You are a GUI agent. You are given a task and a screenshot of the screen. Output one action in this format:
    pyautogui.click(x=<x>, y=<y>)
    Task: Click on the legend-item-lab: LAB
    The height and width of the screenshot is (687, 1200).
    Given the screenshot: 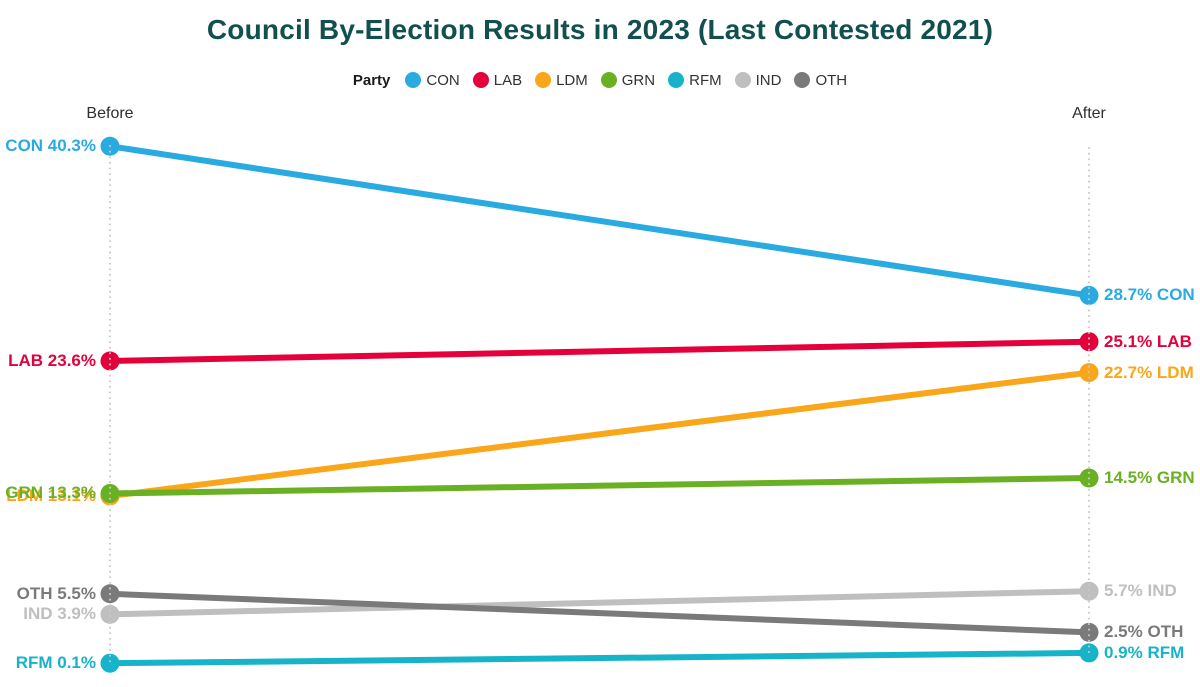 What is the action you would take?
    pyautogui.click(x=497, y=80)
    